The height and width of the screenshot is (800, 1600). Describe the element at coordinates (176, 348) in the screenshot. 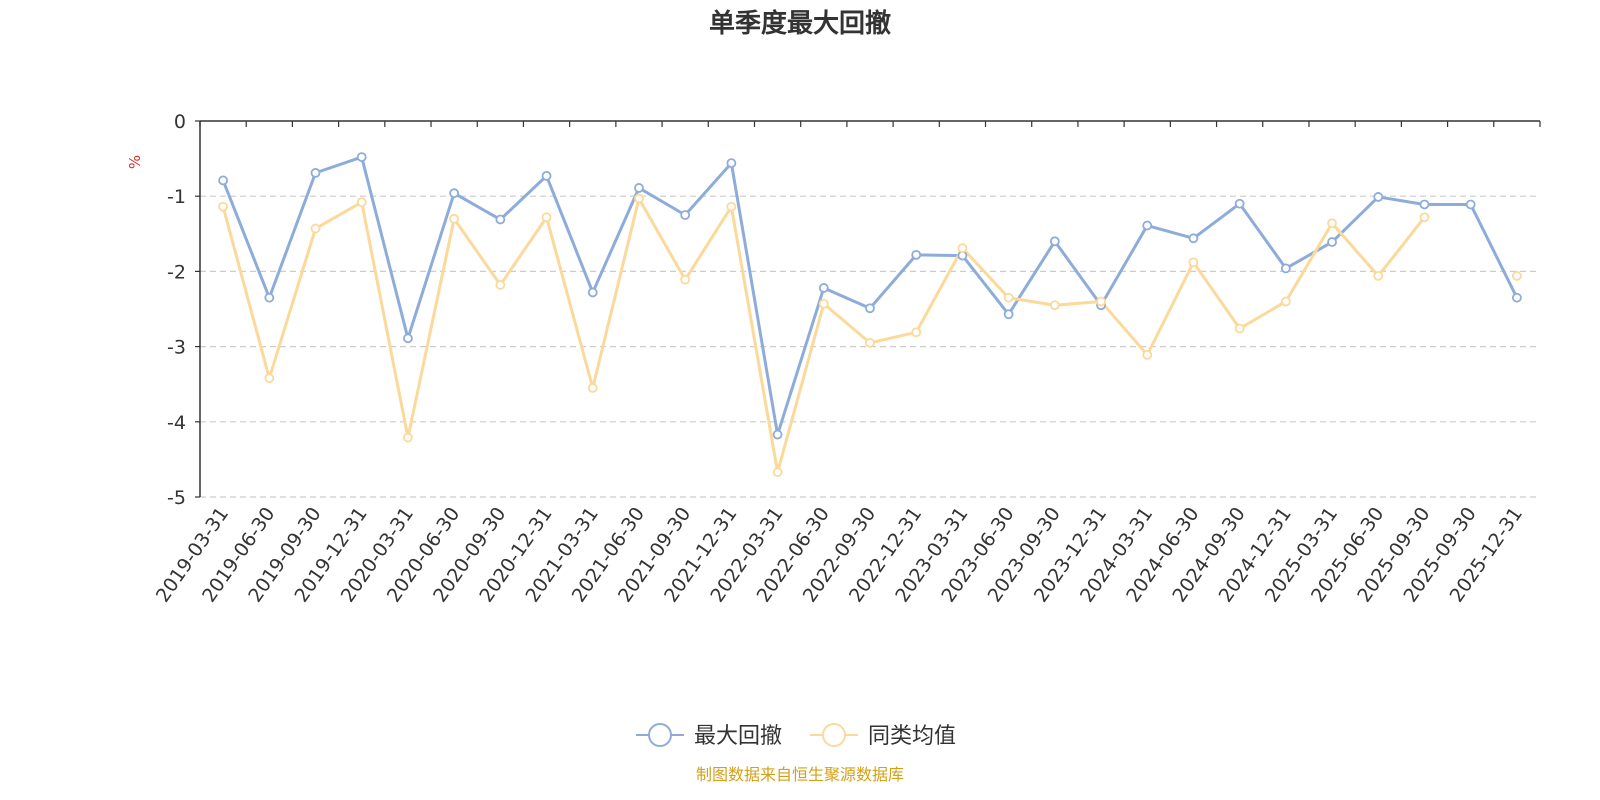

I see `y-tick-label: -3` at that location.